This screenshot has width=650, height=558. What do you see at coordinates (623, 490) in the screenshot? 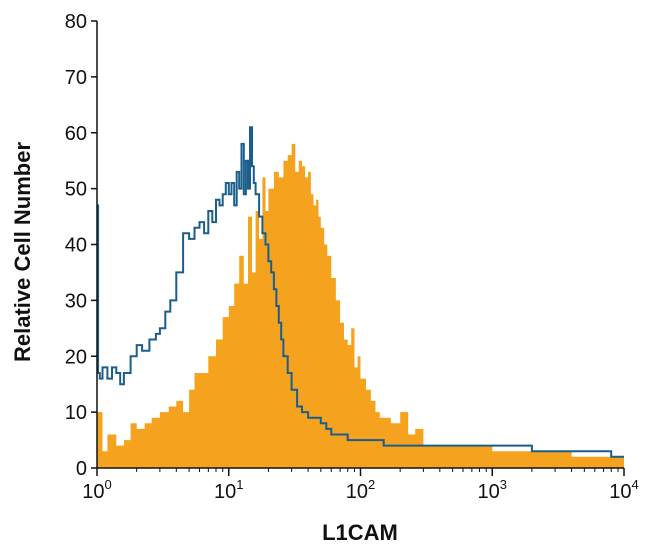
I see `x-tick-label: 10⁴` at bounding box center [623, 490].